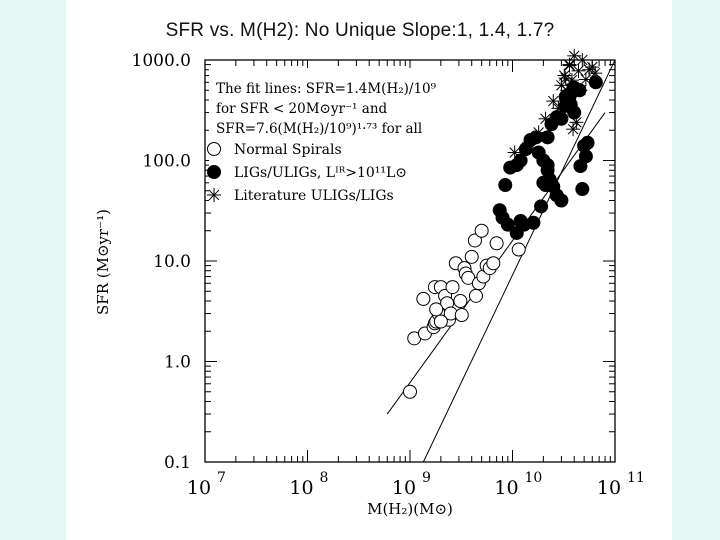  Describe the element at coordinates (320, 173) in the screenshot. I see `legend-label: LIGs/ULIGs, Lᴵᴿ>10¹¹L⊙` at that location.